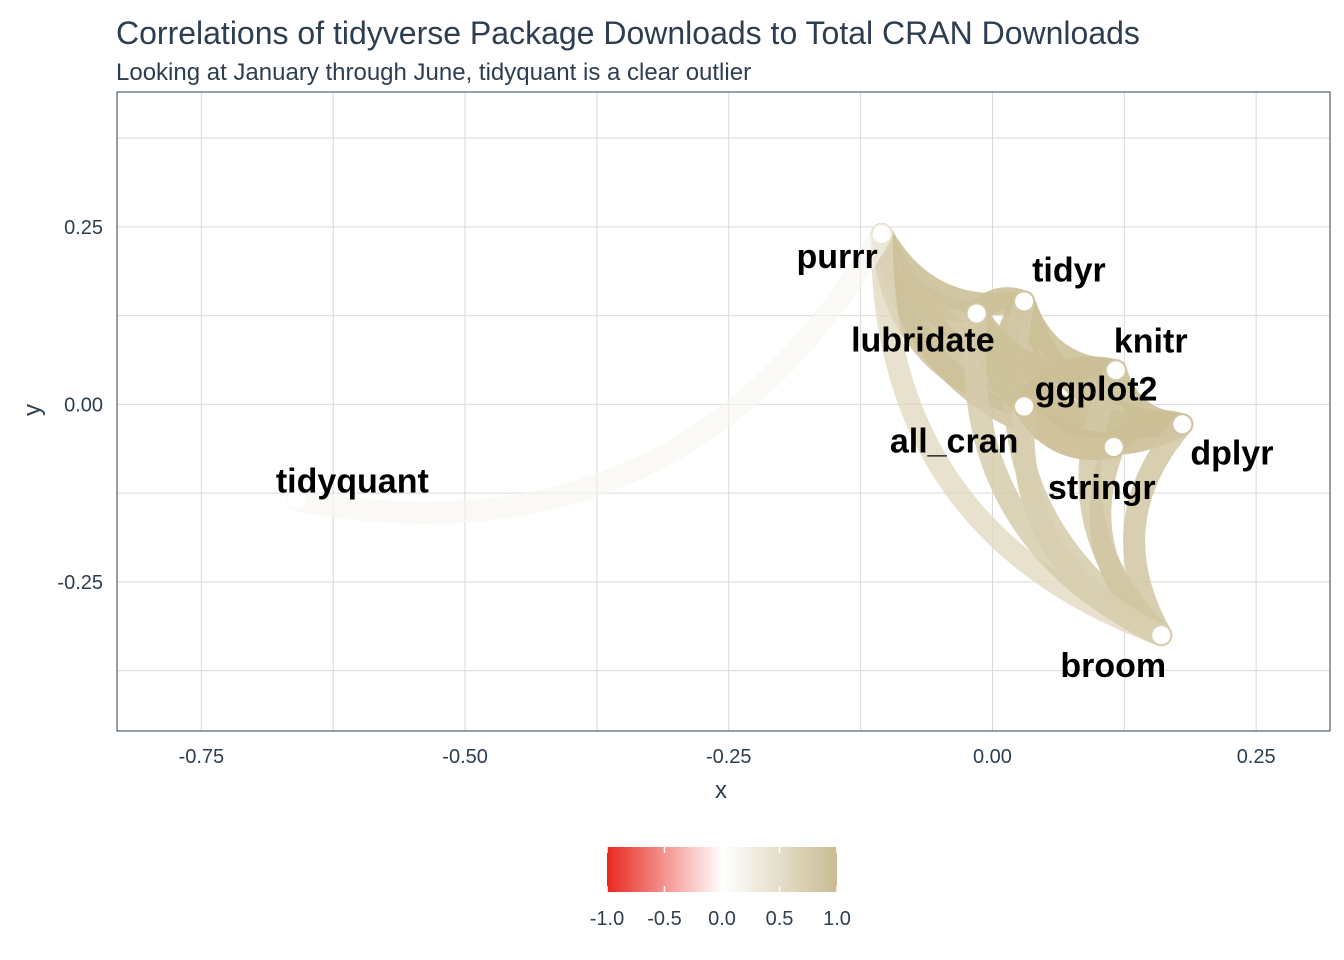 This screenshot has width=1344, height=960. I want to click on x-axis-title: x, so click(721, 790).